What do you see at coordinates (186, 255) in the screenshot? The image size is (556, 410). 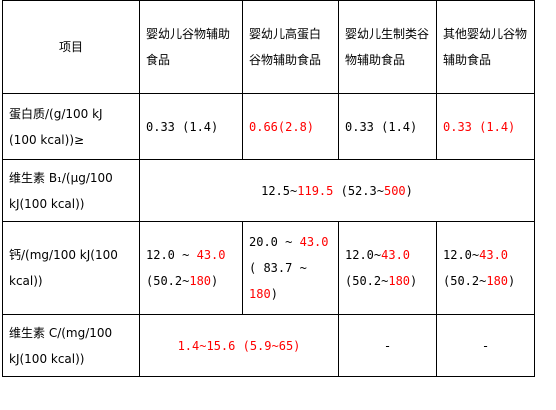 I see `calcium-cereal-tilde: ~` at bounding box center [186, 255].